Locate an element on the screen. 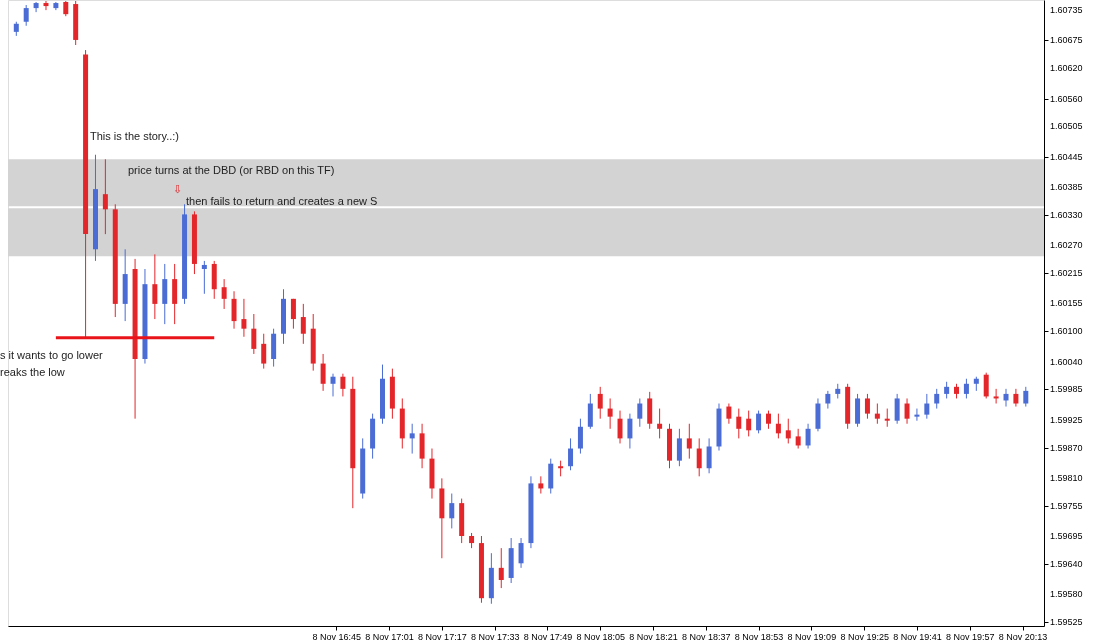  x-tick-label: 8 Nov 19:41 is located at coordinates (917, 636).